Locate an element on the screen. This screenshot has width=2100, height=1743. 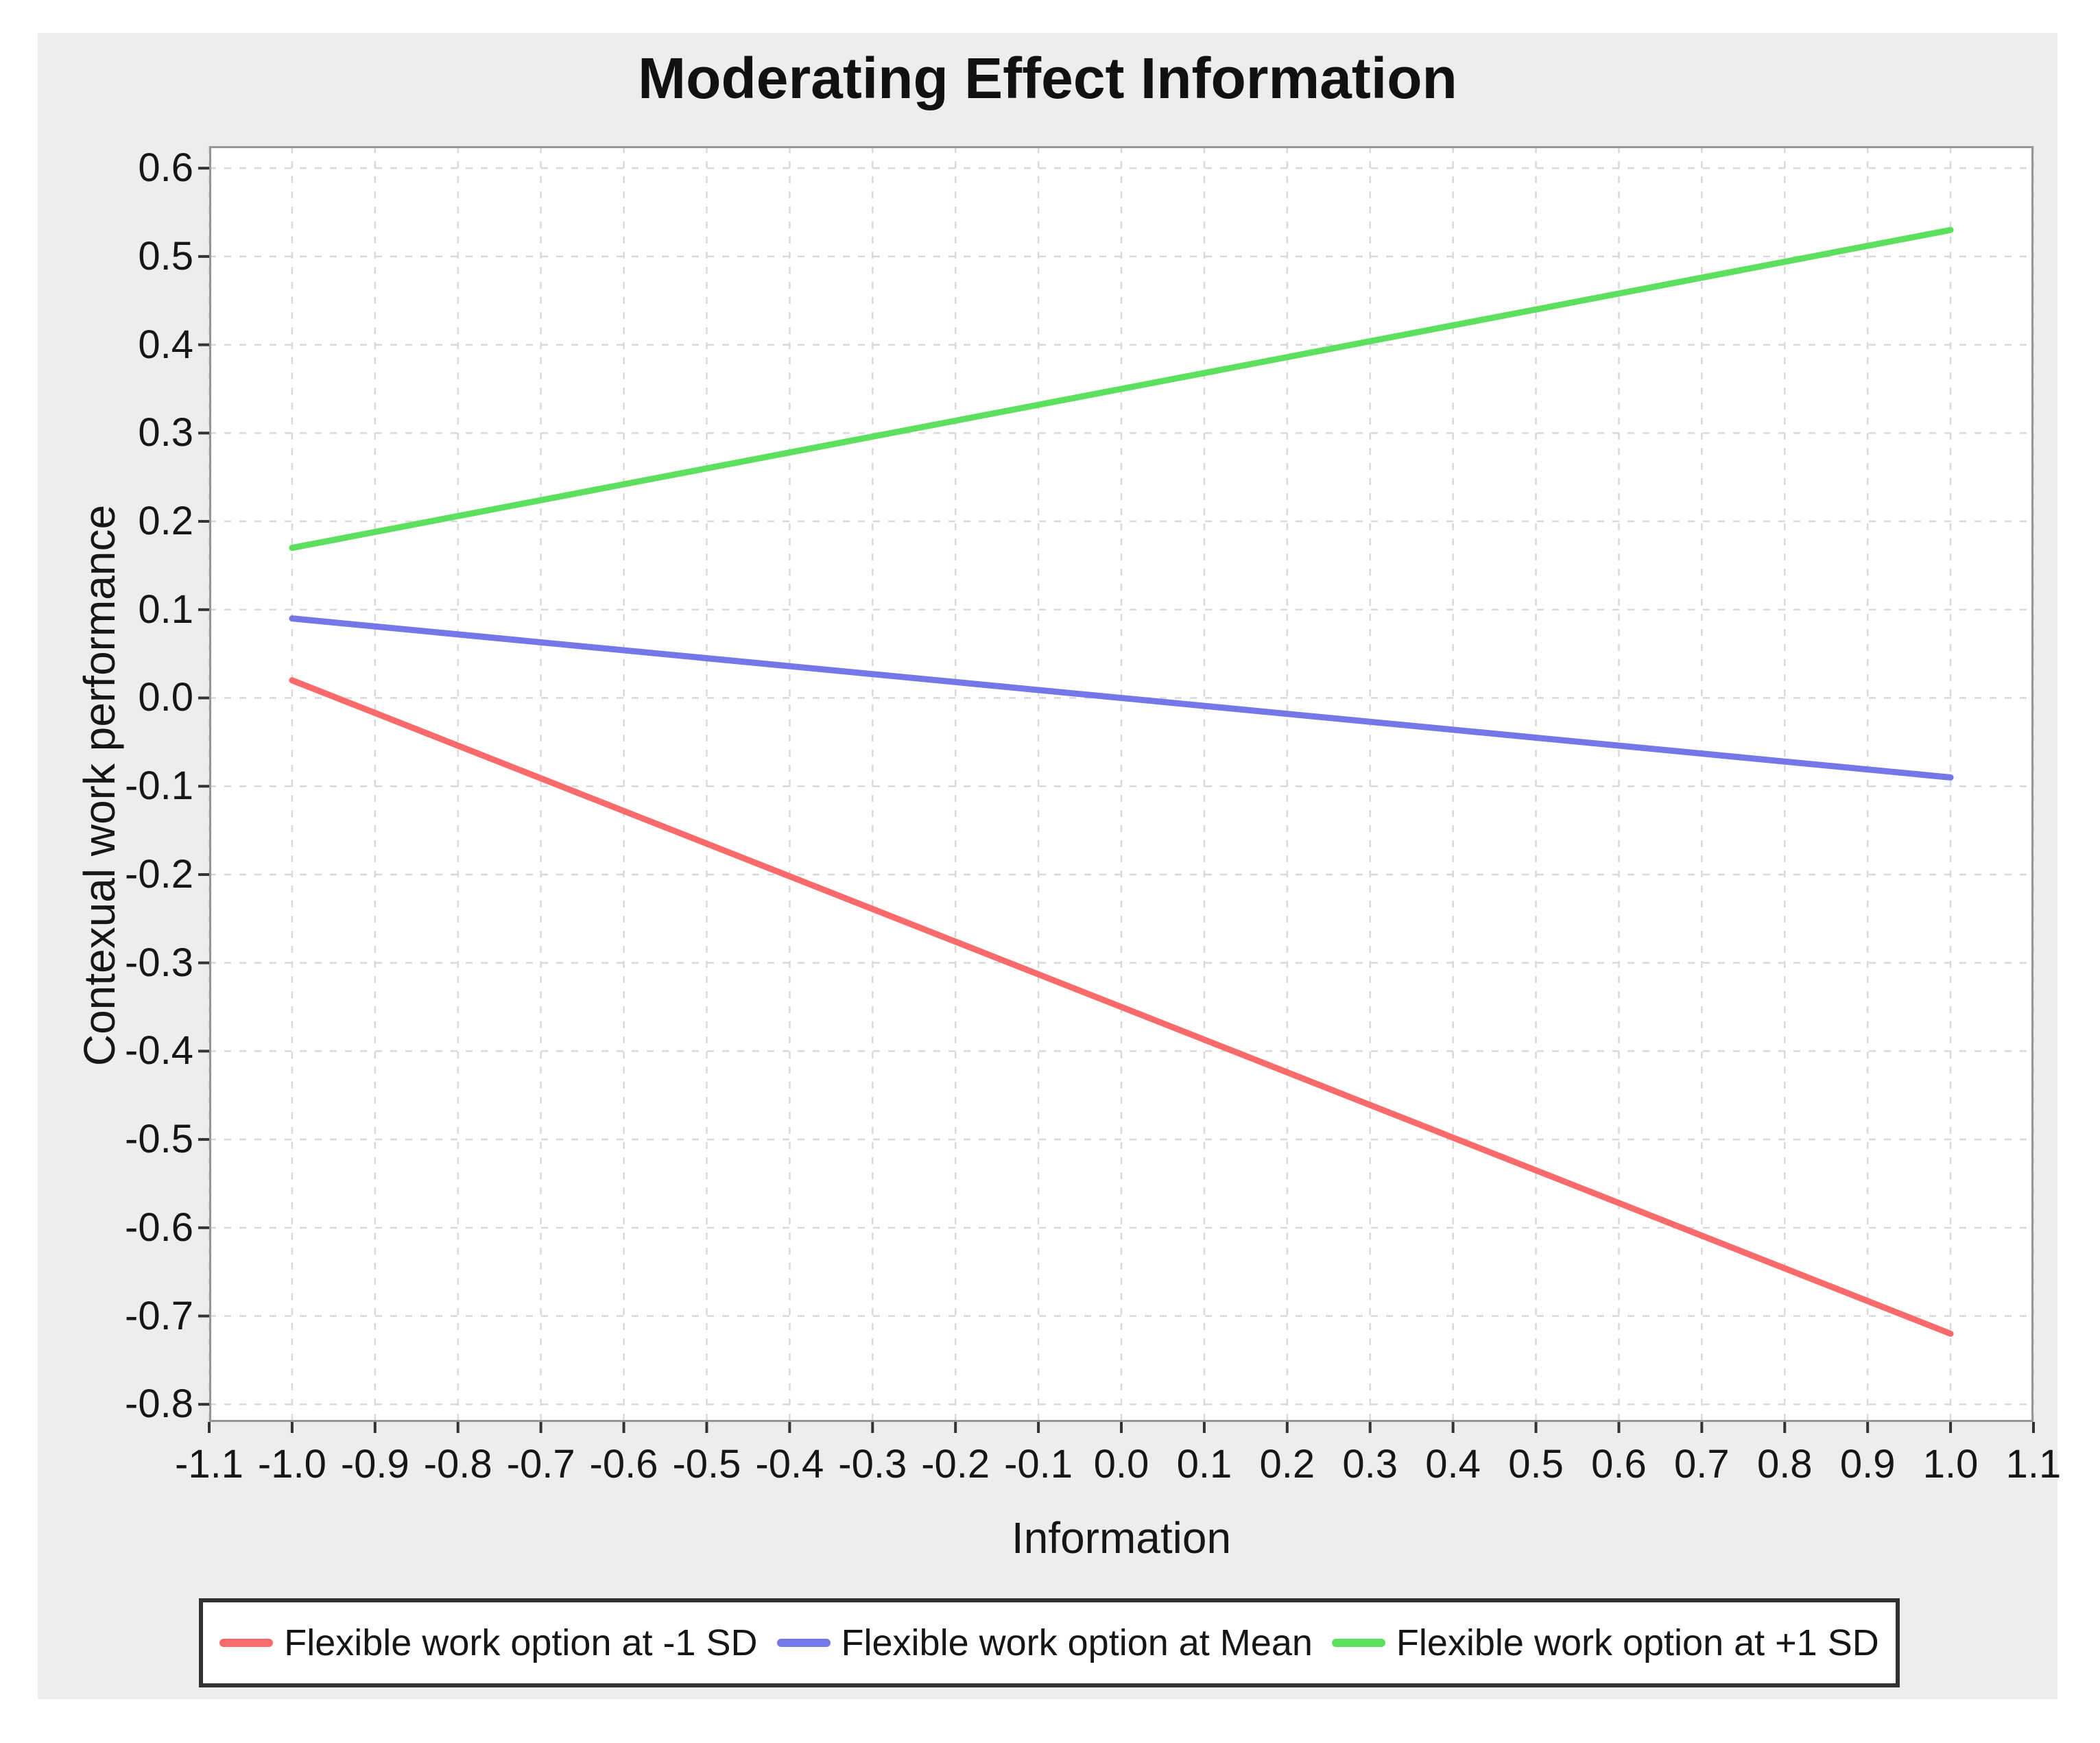
y-tick-label: -0.1 is located at coordinates (159, 786).